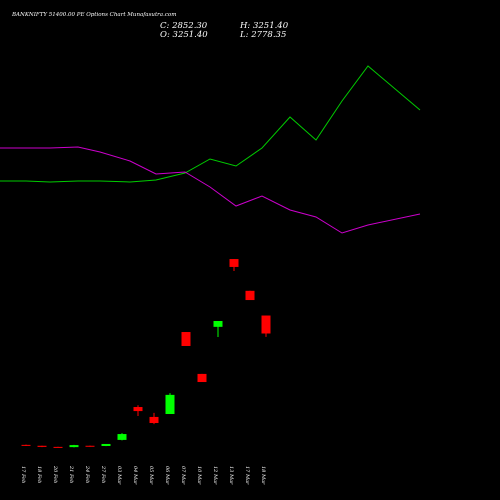  Describe the element at coordinates (263, 475) in the screenshot. I see `x-tick-label: 18 Mar` at that location.